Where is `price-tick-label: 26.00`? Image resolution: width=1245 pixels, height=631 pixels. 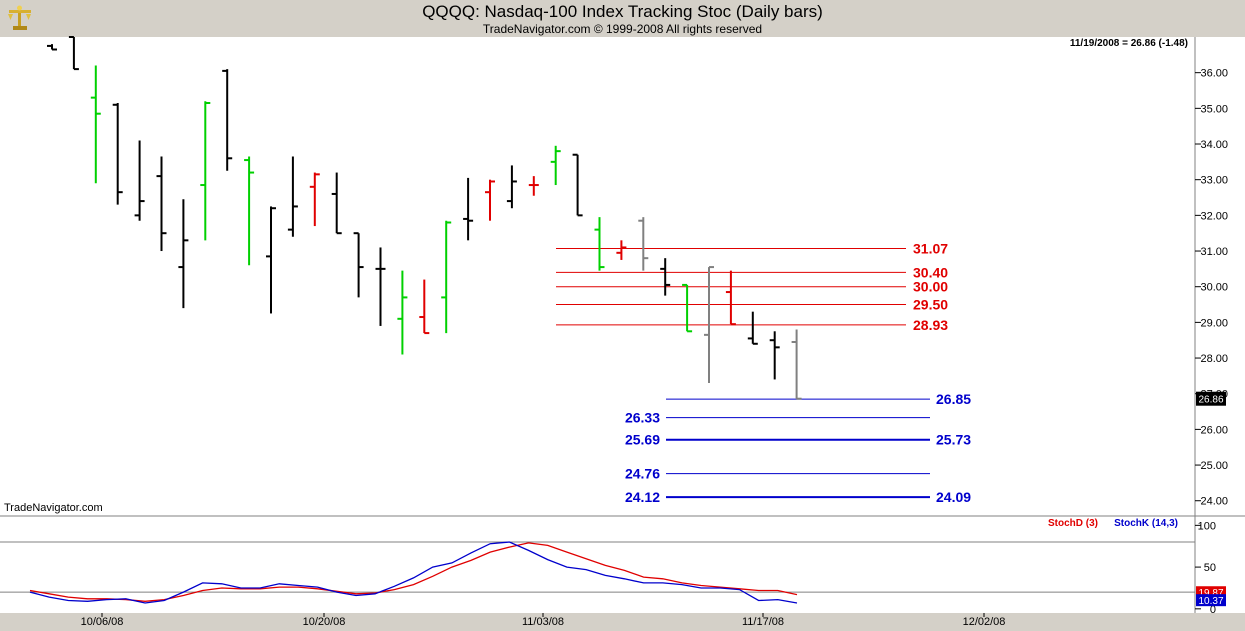 price-tick-label: 26.00 is located at coordinates (1214, 430).